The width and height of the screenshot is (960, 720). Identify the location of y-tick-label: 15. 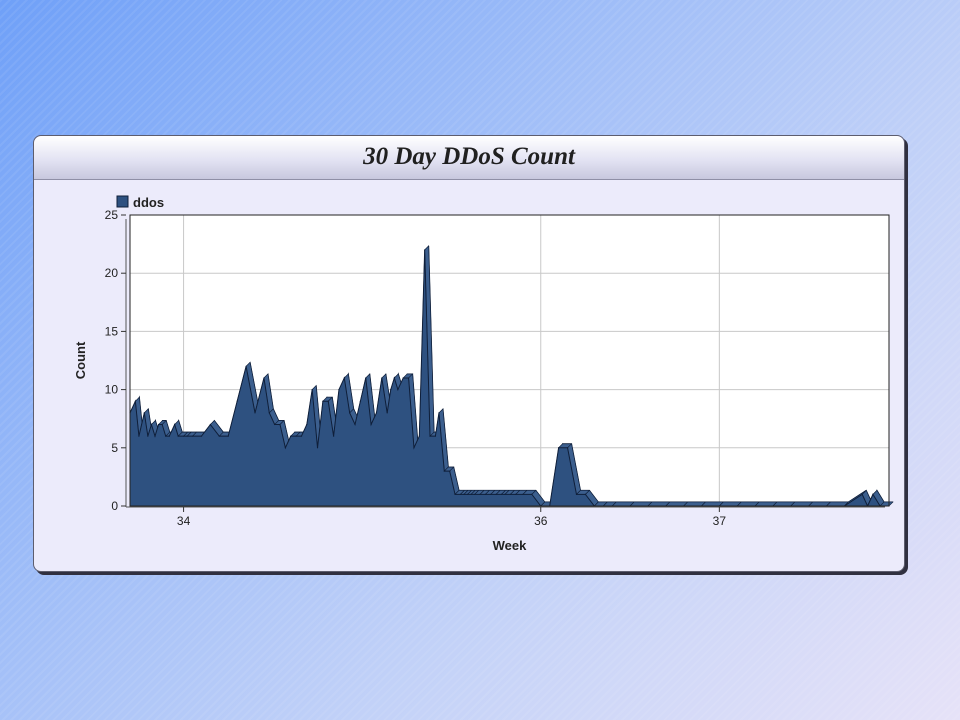
(112, 331).